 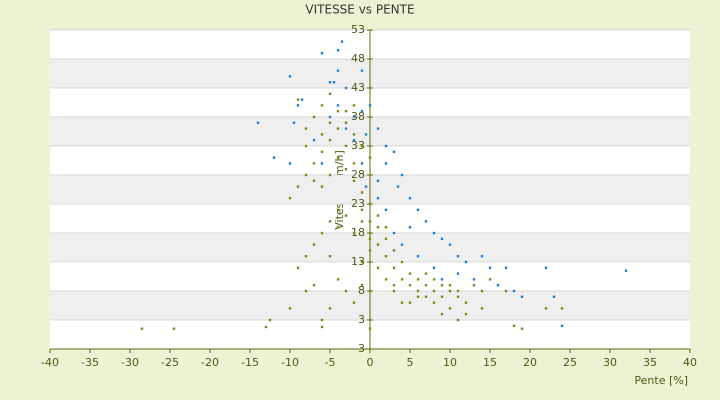 I want to click on x-tick-label: -30, so click(x=130, y=362).